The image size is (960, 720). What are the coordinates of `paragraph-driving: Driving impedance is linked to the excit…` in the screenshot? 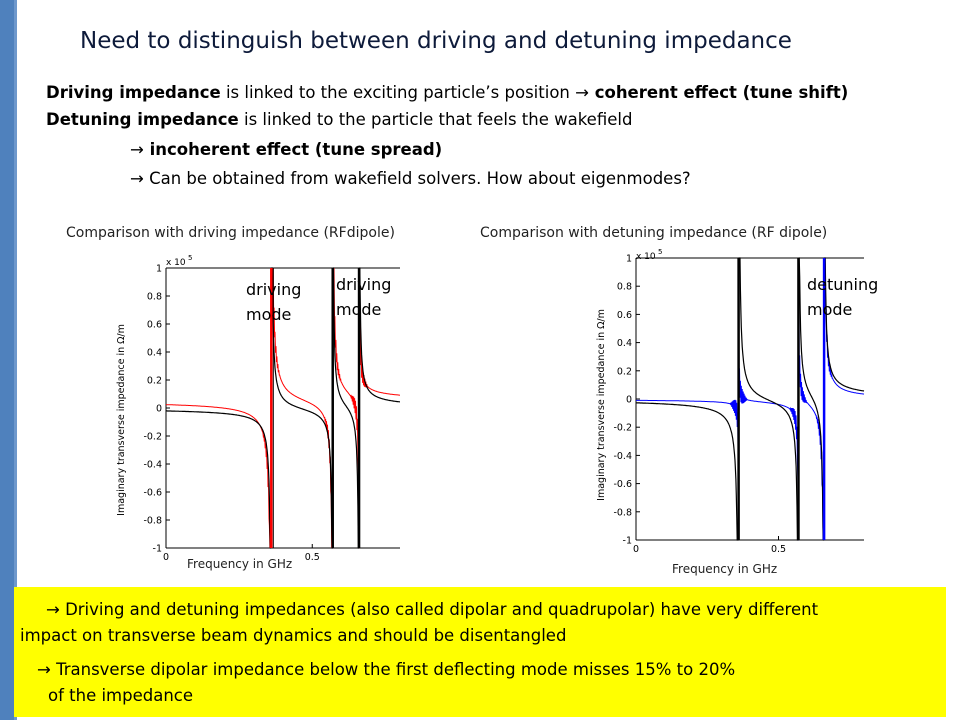 It's located at (447, 92).